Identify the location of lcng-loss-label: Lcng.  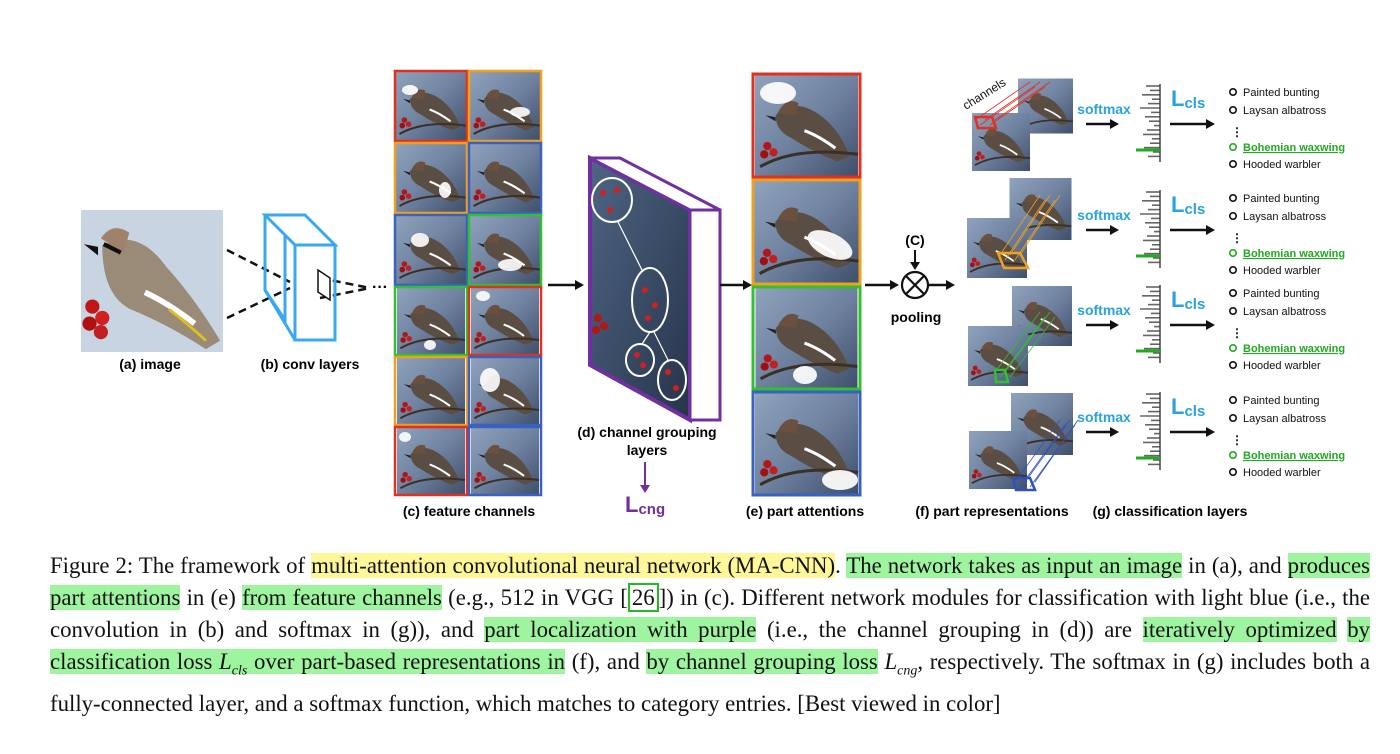
(645, 505).